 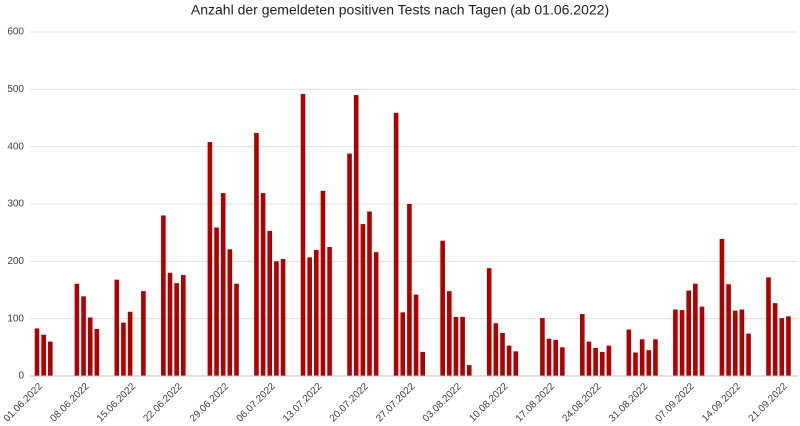 What do you see at coordinates (628, 402) in the screenshot?
I see `x-tick-label: 31.08.2022` at bounding box center [628, 402].